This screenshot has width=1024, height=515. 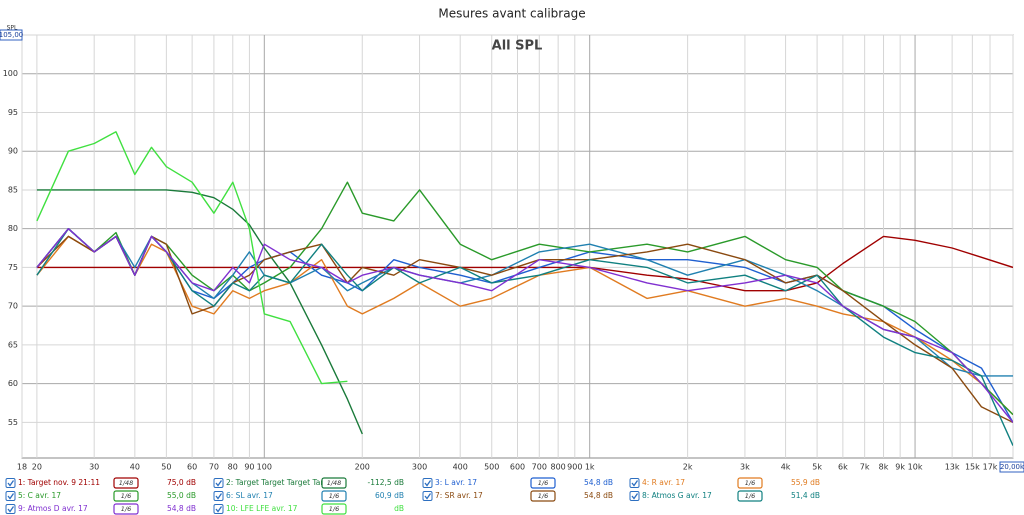 I want to click on y-tick-label: 105,00, so click(x=11, y=35).